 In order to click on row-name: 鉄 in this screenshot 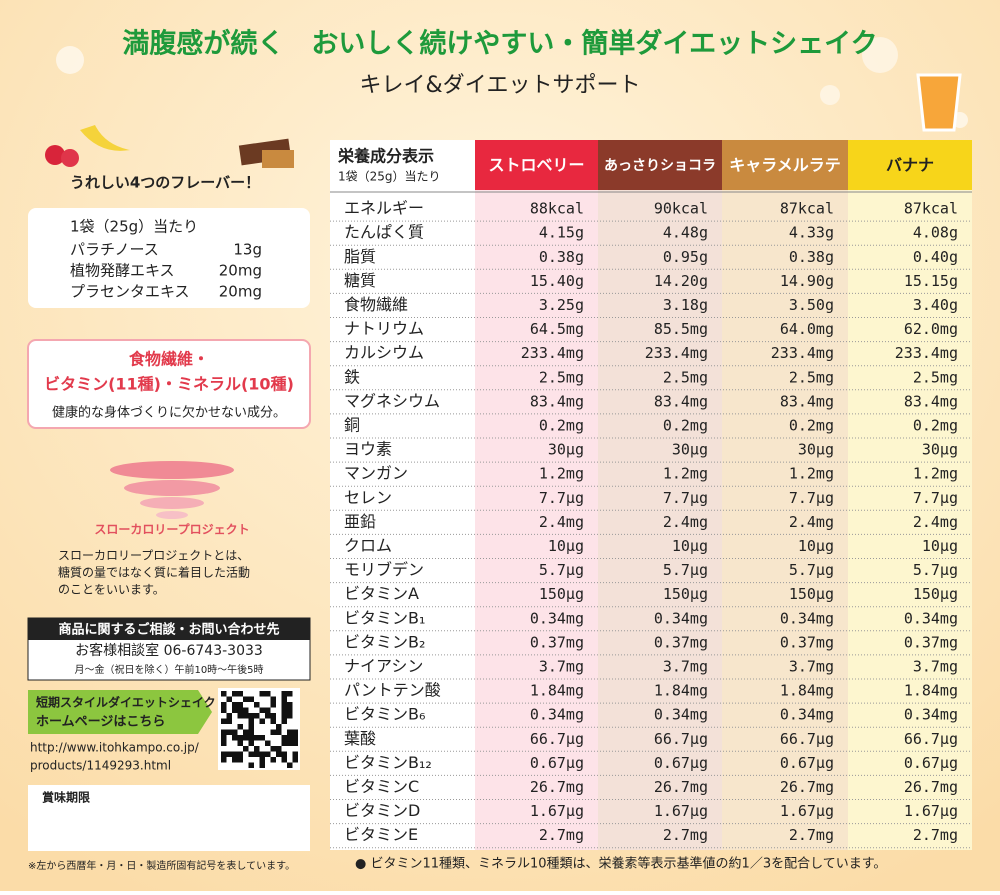, I will do `click(352, 376)`.